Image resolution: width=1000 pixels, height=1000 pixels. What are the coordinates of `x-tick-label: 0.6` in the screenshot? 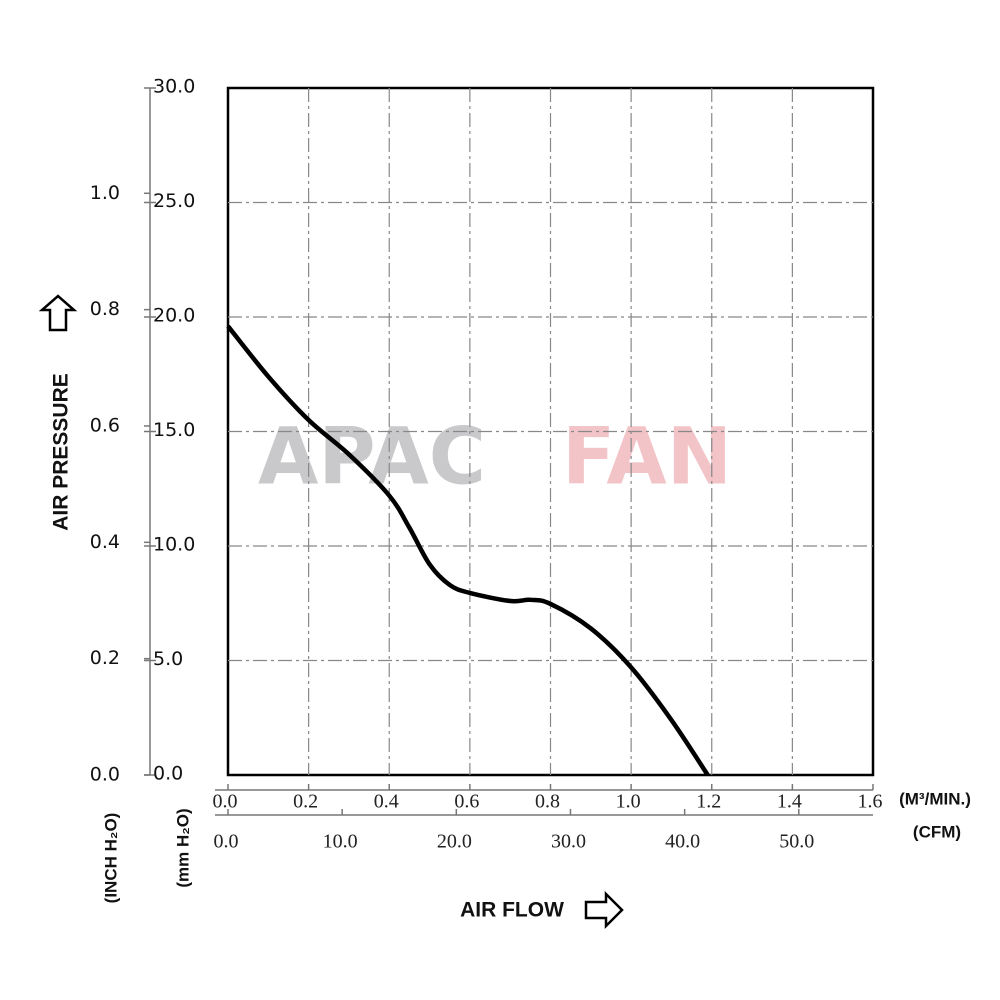 It's located at (466, 802).